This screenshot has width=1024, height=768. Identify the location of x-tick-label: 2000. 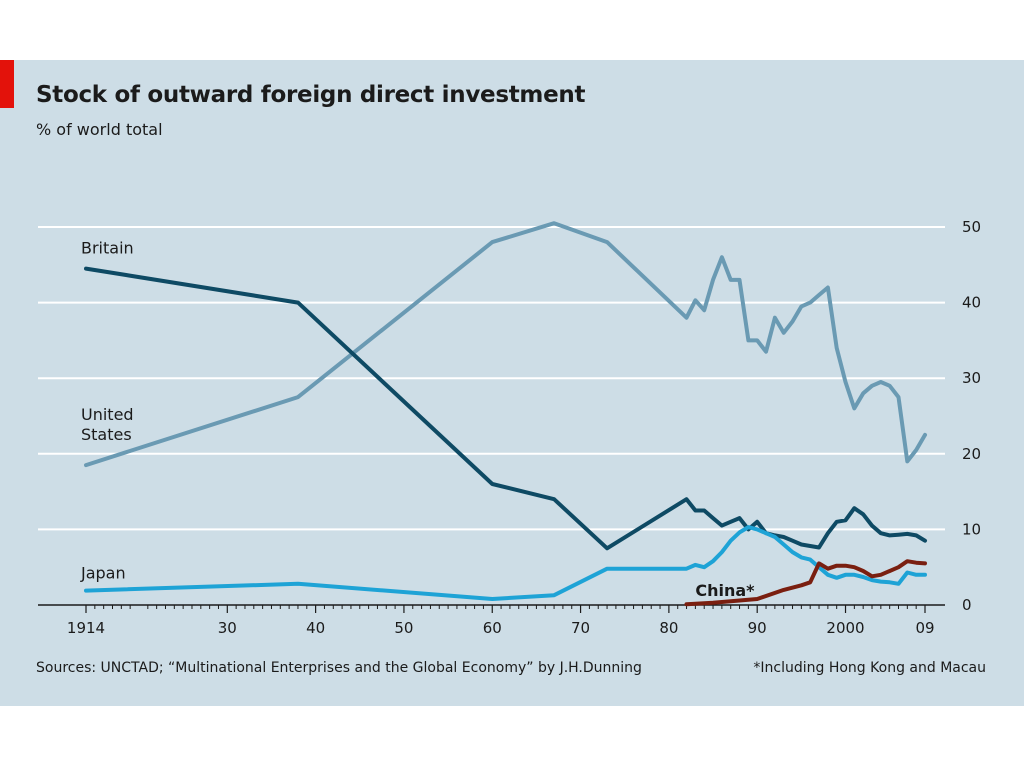
(845, 628).